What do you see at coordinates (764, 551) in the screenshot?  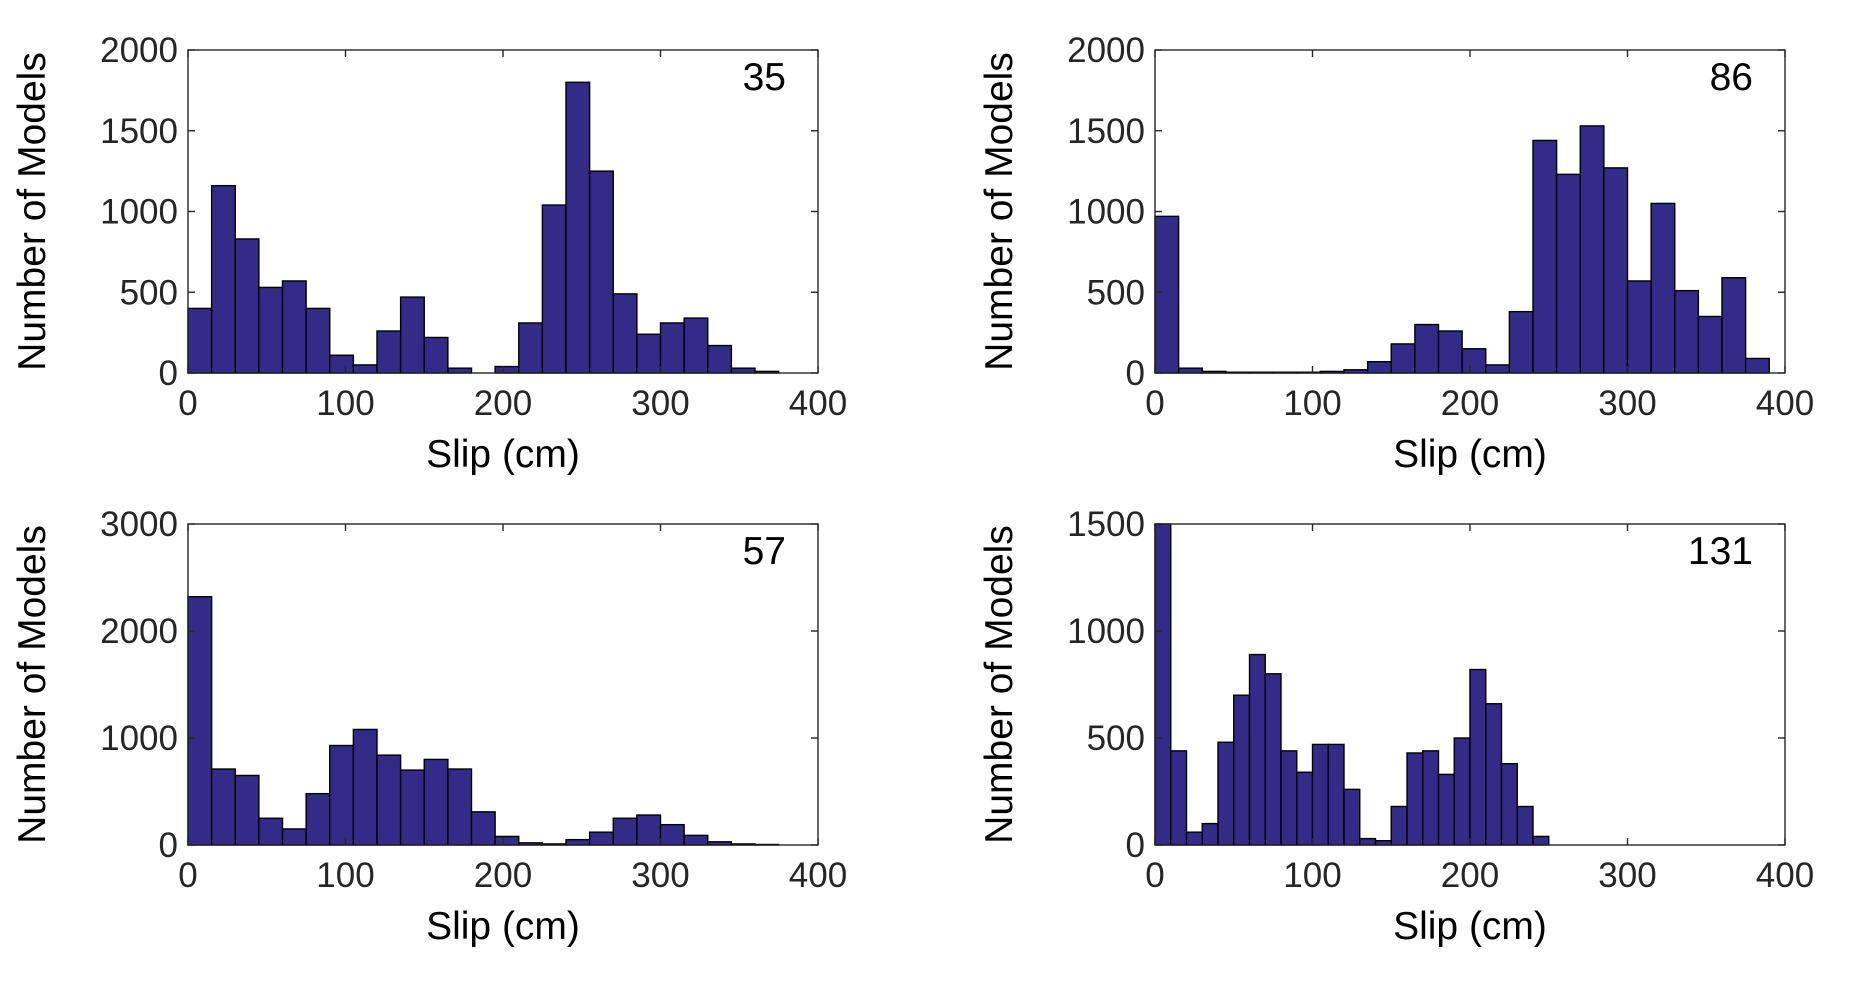 I see `panel-annotation: 57` at bounding box center [764, 551].